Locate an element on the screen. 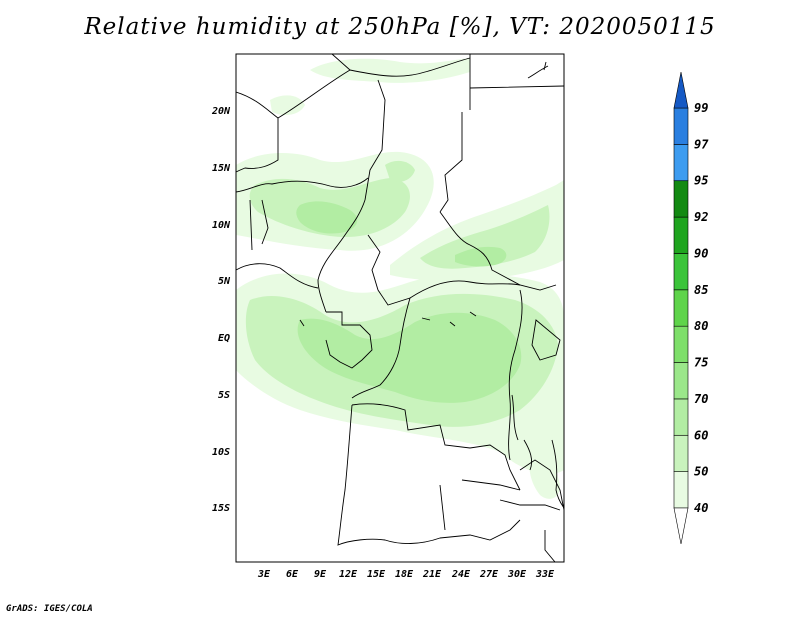  small-lakes is located at coordinates (388, 319).